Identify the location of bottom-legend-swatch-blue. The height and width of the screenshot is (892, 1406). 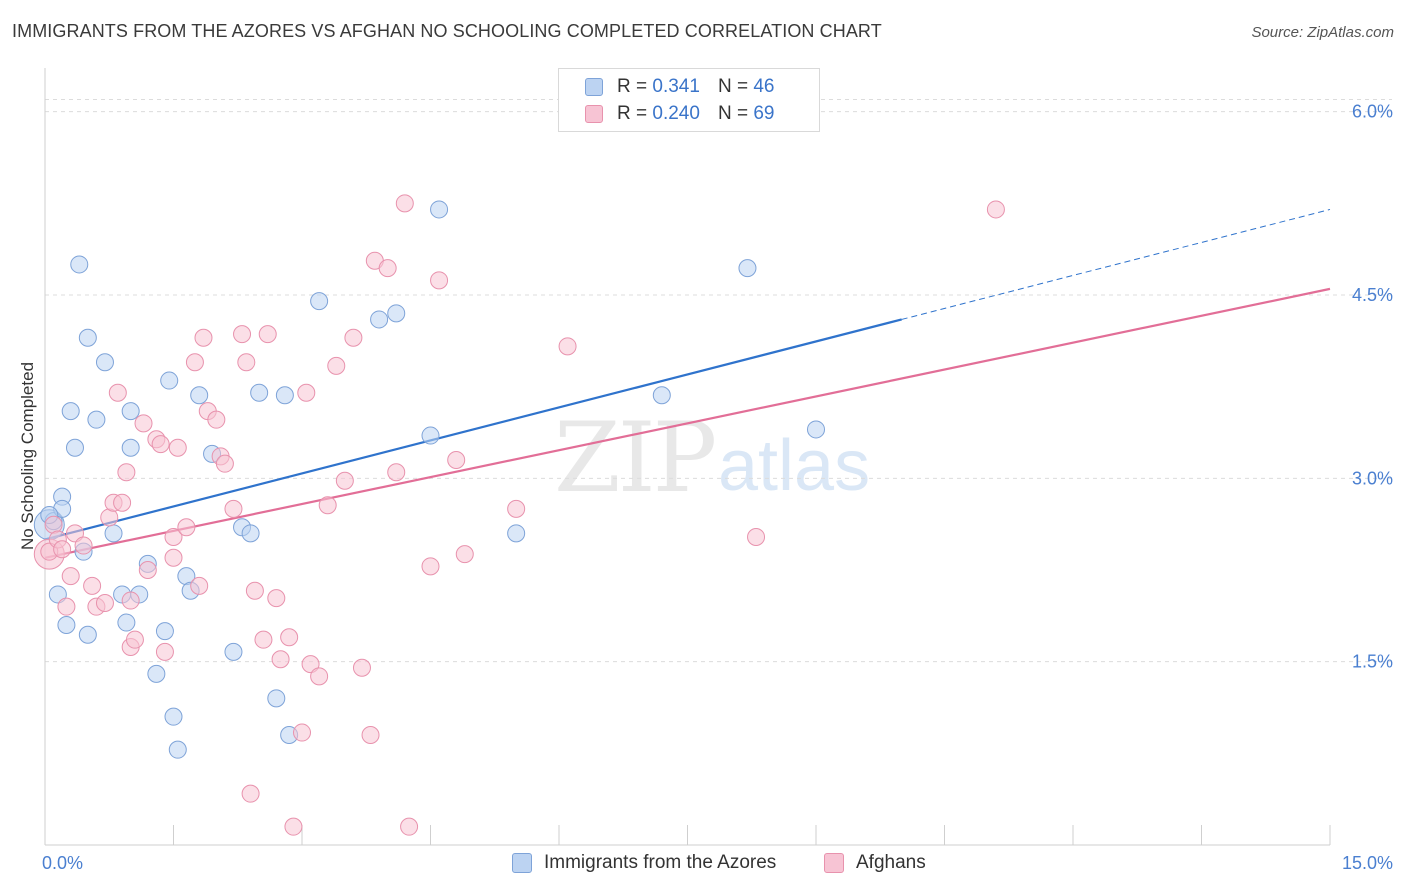
(522, 863).